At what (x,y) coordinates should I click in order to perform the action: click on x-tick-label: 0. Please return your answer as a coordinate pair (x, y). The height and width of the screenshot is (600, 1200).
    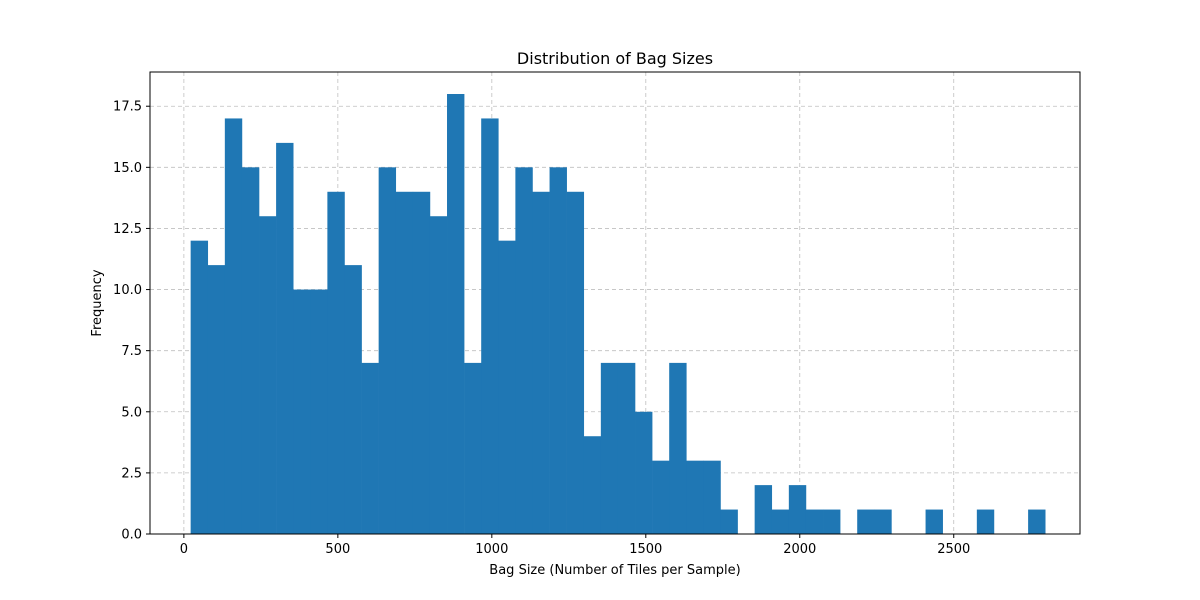
    Looking at the image, I should click on (184, 549).